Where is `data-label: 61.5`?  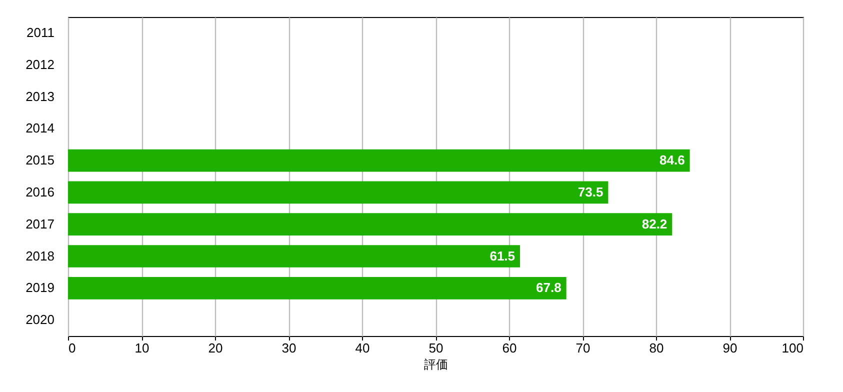 data-label: 61.5 is located at coordinates (503, 256).